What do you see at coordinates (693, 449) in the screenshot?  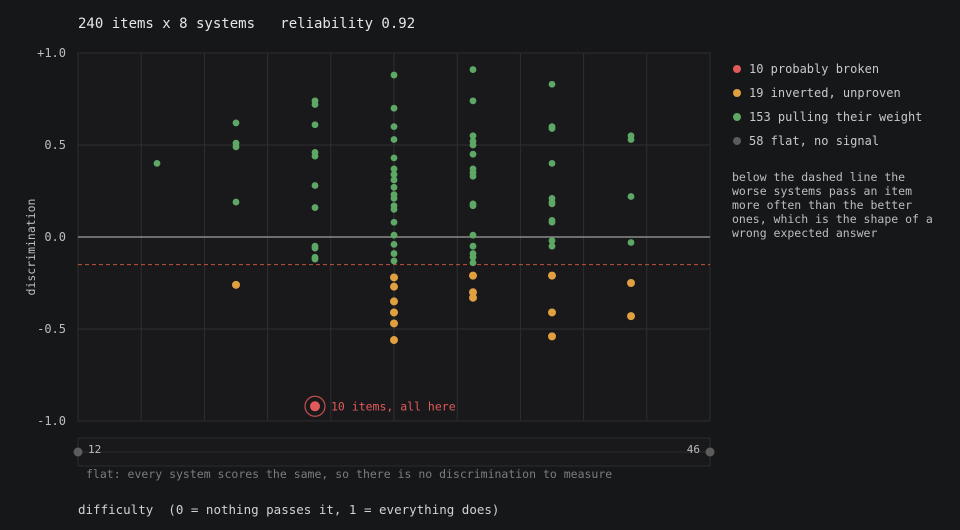 I see `flat-count-right: 46` at bounding box center [693, 449].